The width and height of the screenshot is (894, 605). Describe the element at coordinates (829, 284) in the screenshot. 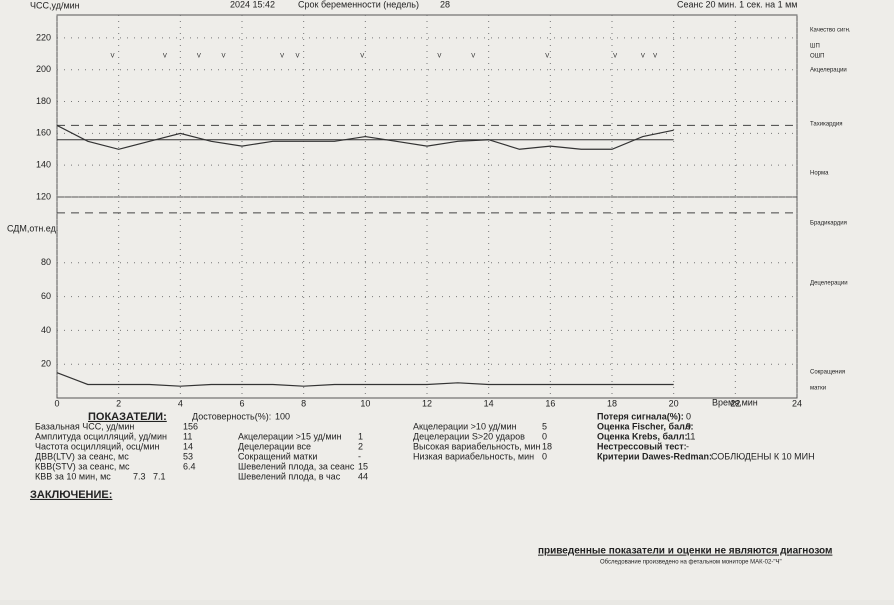

I see `legend-label: Децелерации` at that location.